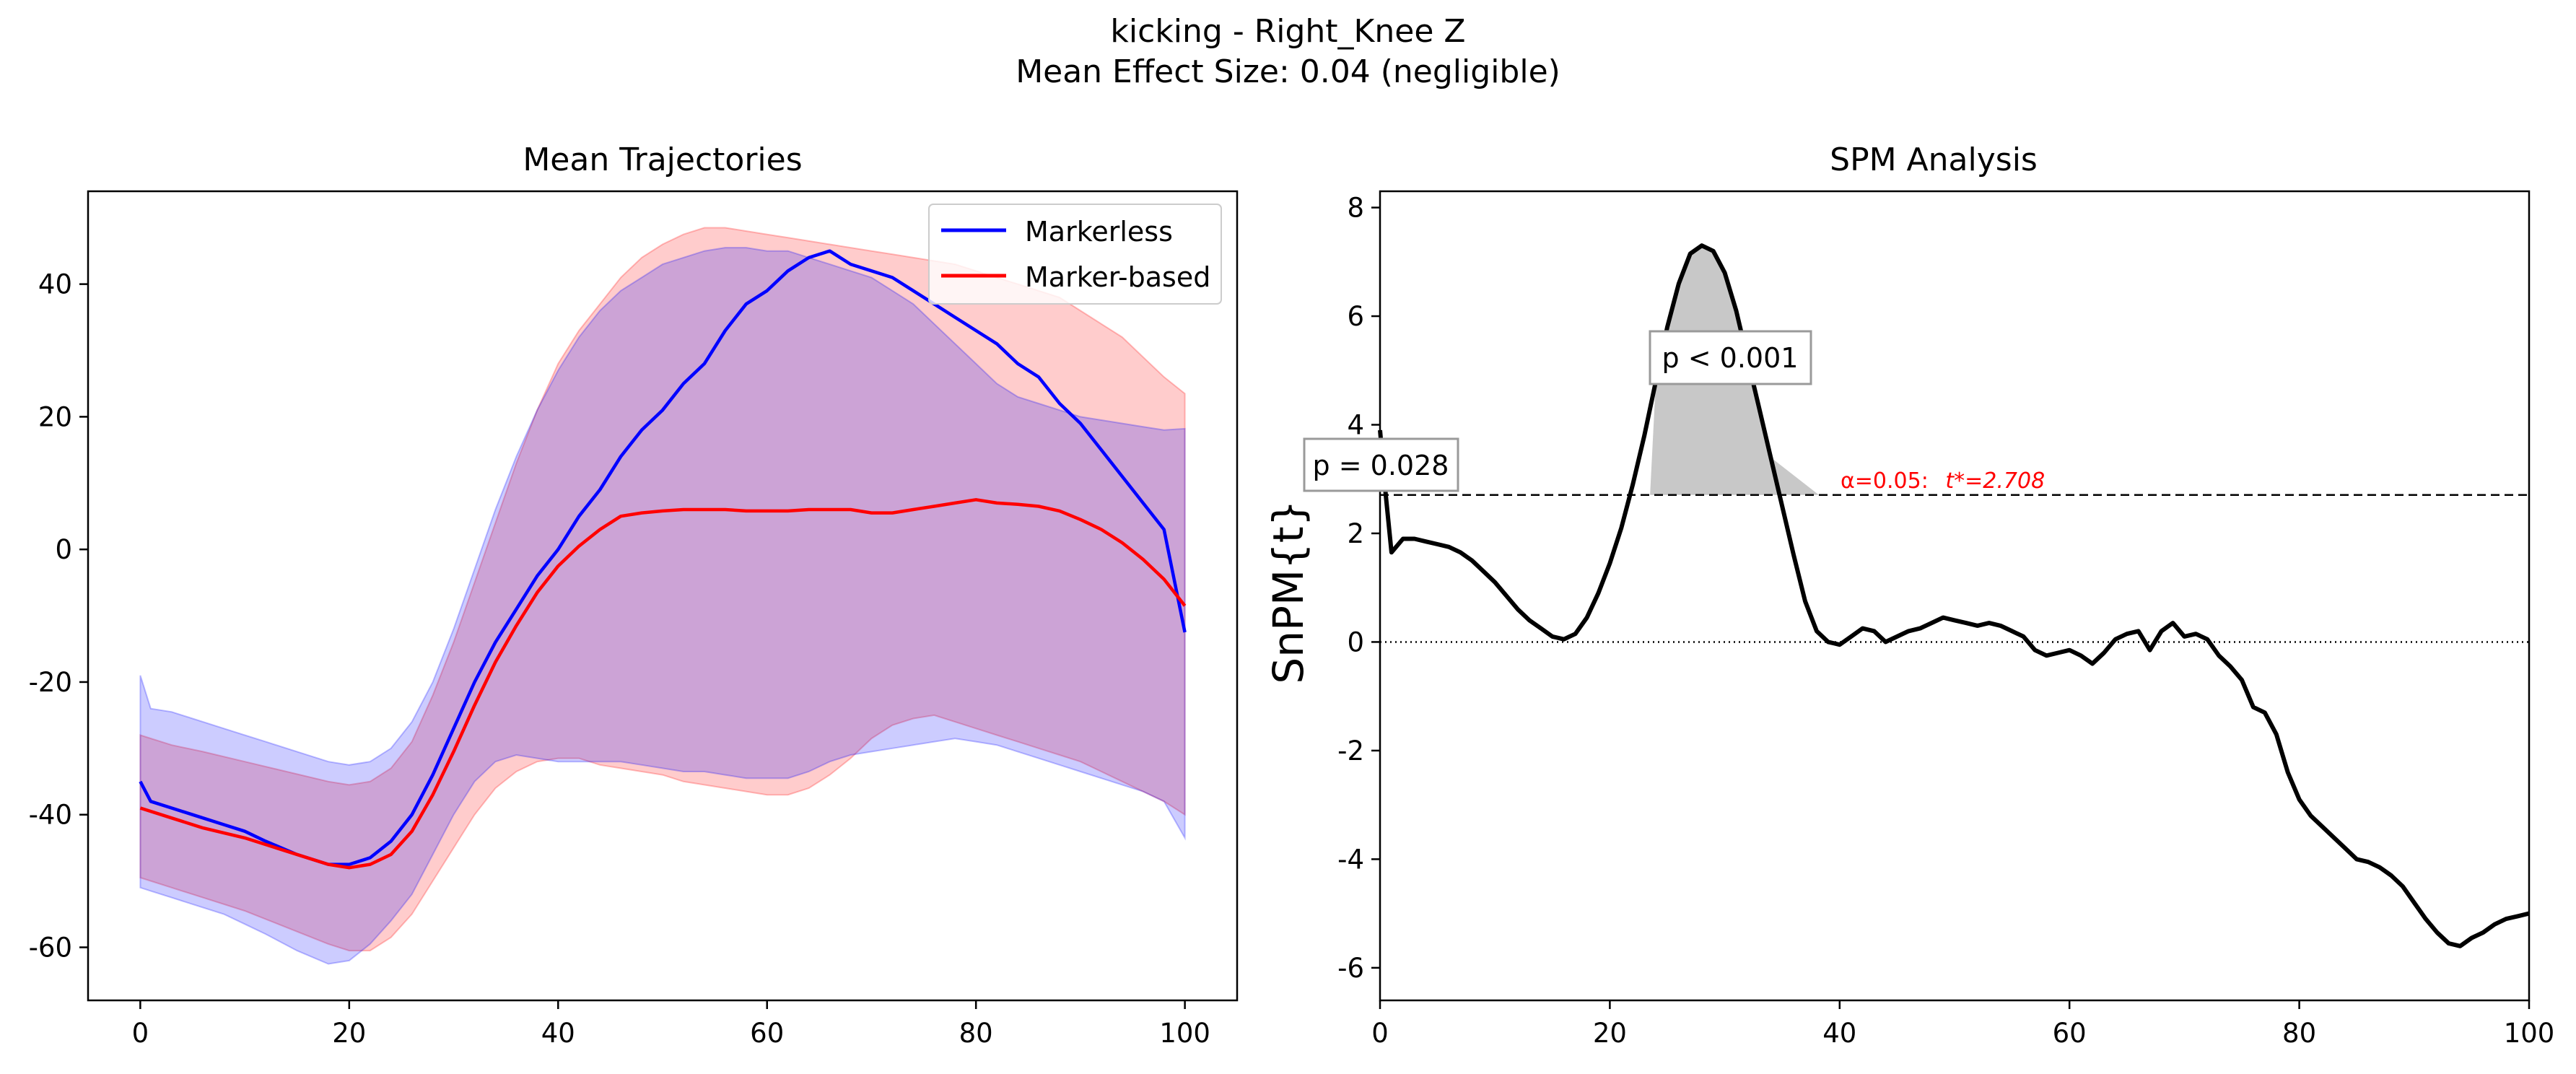 The height and width of the screenshot is (1074, 2576). Describe the element at coordinates (1099, 232) in the screenshot. I see `legend-markerless-label: Markerless` at that location.